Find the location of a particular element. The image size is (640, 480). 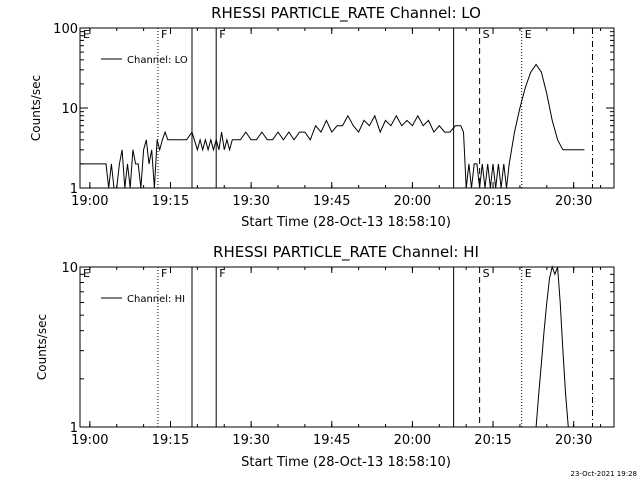

legend: Channel: LO is located at coordinates (144, 60).